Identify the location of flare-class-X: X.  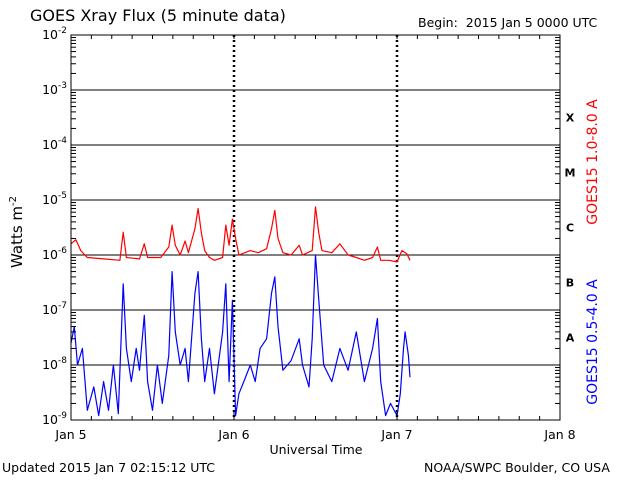
(570, 118).